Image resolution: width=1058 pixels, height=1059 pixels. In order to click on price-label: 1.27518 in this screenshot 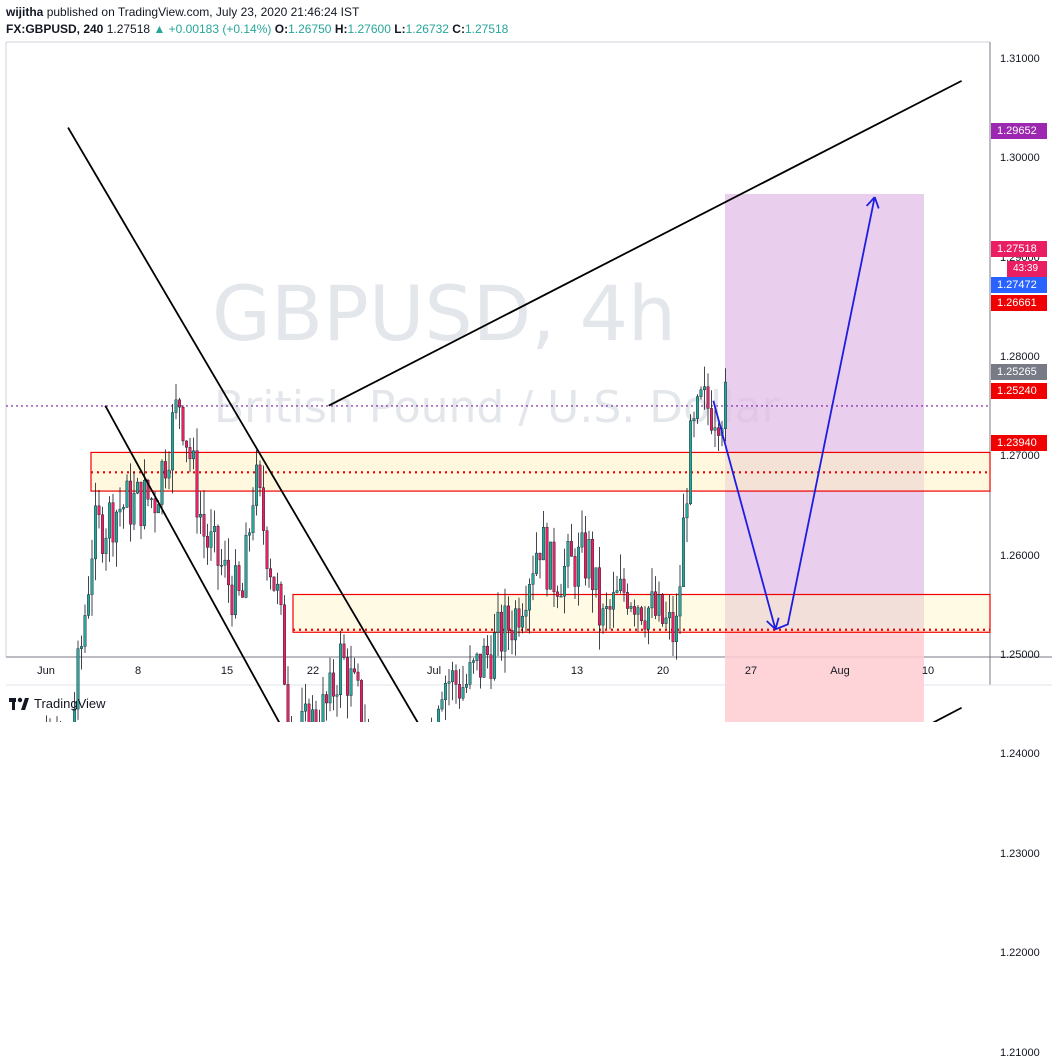, I will do `click(1019, 249)`.